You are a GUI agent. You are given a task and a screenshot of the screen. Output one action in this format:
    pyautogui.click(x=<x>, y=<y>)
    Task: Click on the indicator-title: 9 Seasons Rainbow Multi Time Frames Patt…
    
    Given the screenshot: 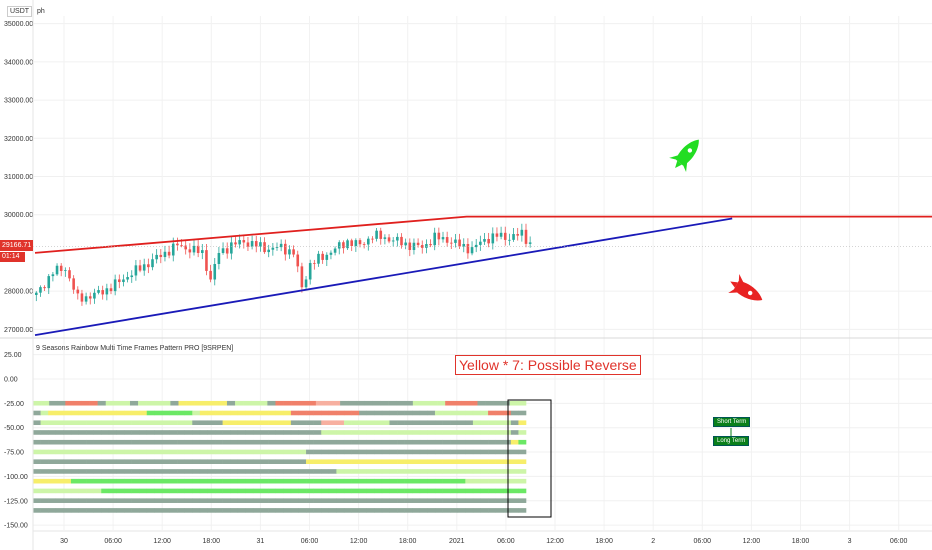 What is the action you would take?
    pyautogui.click(x=135, y=348)
    